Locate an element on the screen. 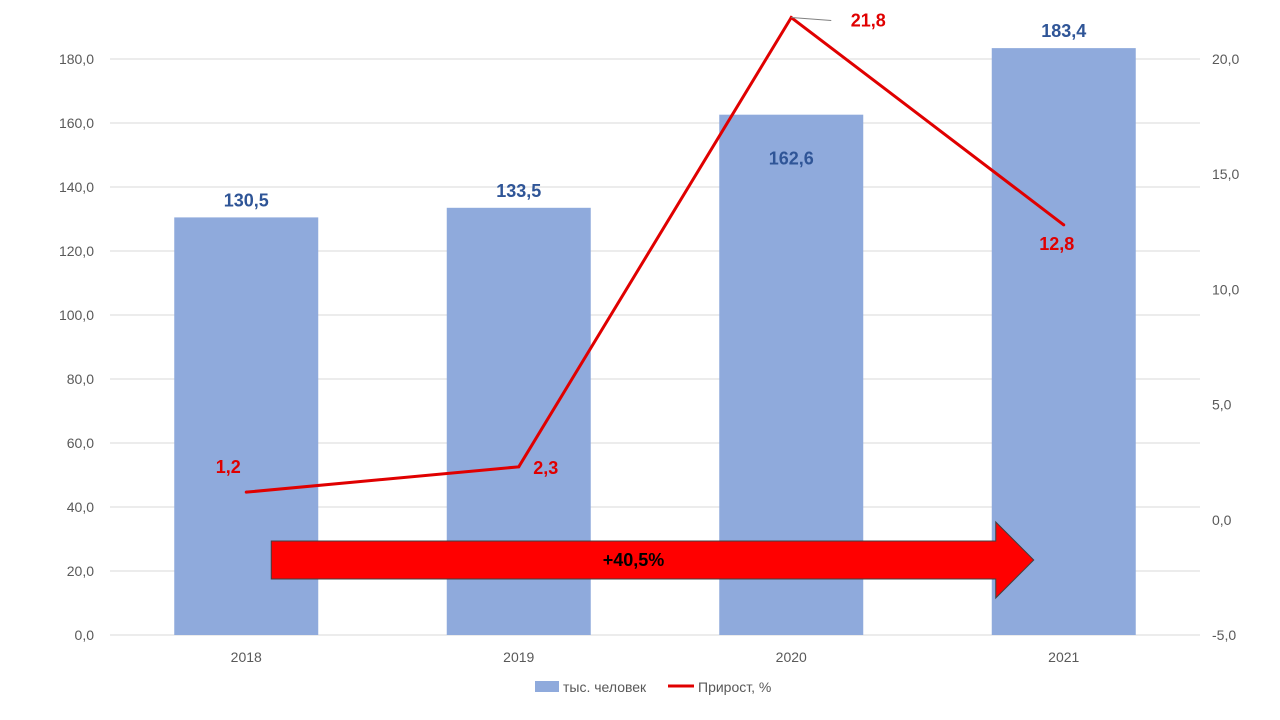  bar is located at coordinates (1063, 342).